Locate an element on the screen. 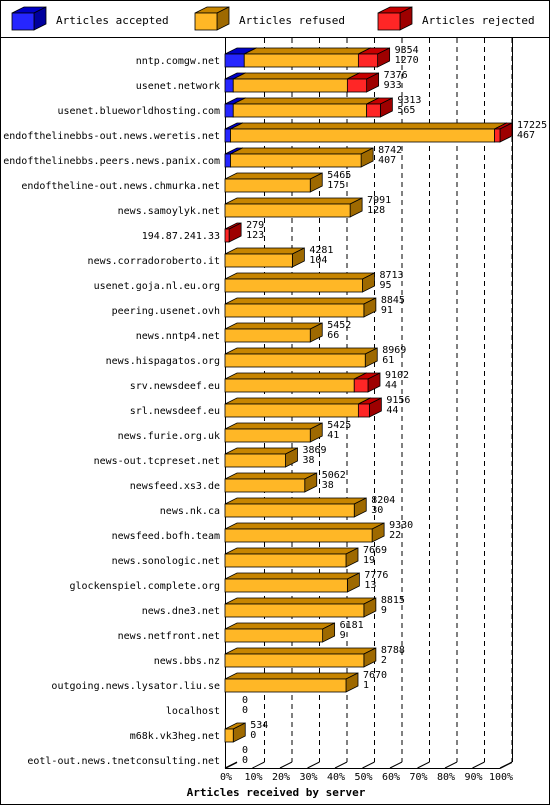 The image size is (550, 805). bar-refused-26-front is located at coordinates (285, 685).